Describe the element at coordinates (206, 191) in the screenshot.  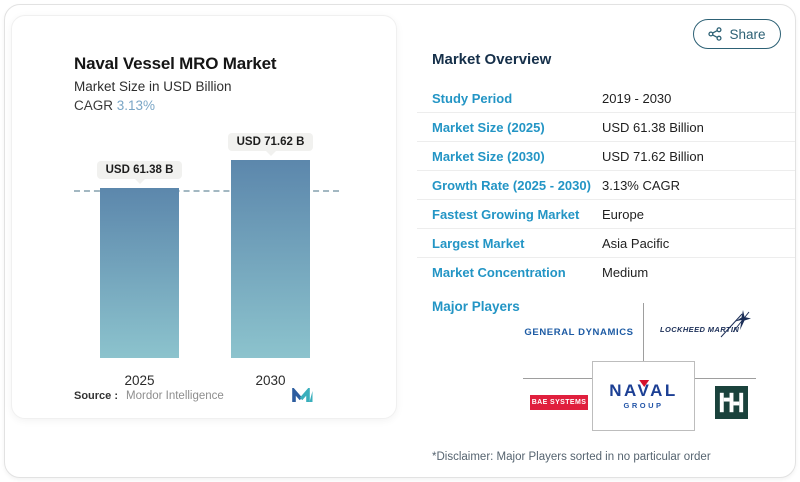
I see `reference-dashed-line` at that location.